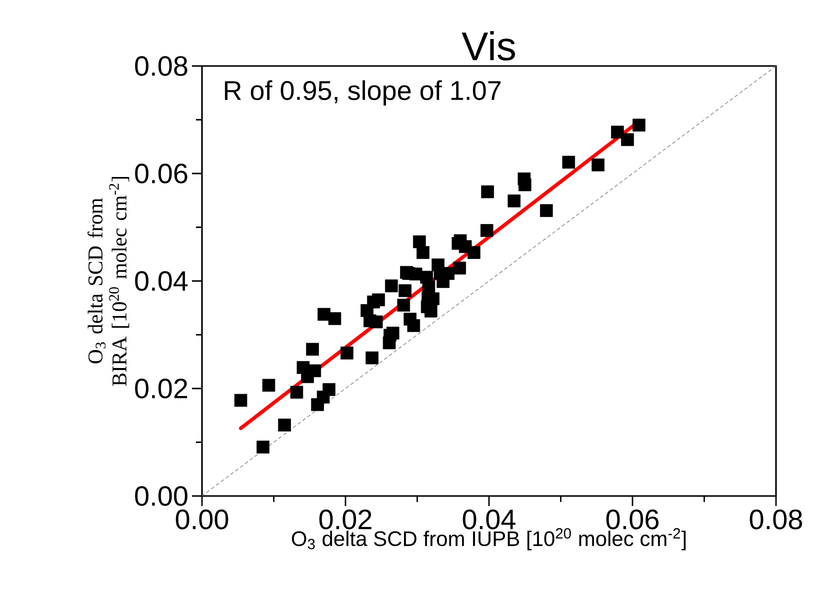 The height and width of the screenshot is (589, 836). What do you see at coordinates (489, 539) in the screenshot?
I see `x-axis-title: O$_{3}$ delta SCD from IUPB [10$^{20}$ molec cm$^{-2}$]` at bounding box center [489, 539].